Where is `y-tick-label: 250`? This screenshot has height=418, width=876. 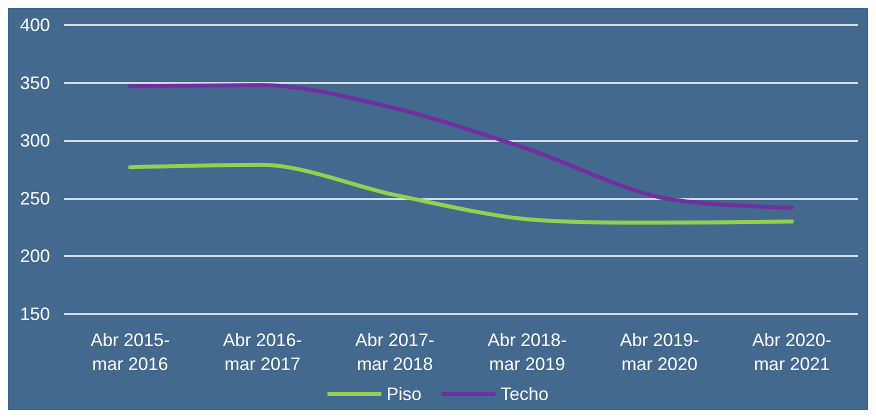
y-tick-label: 250 is located at coordinates (35, 198).